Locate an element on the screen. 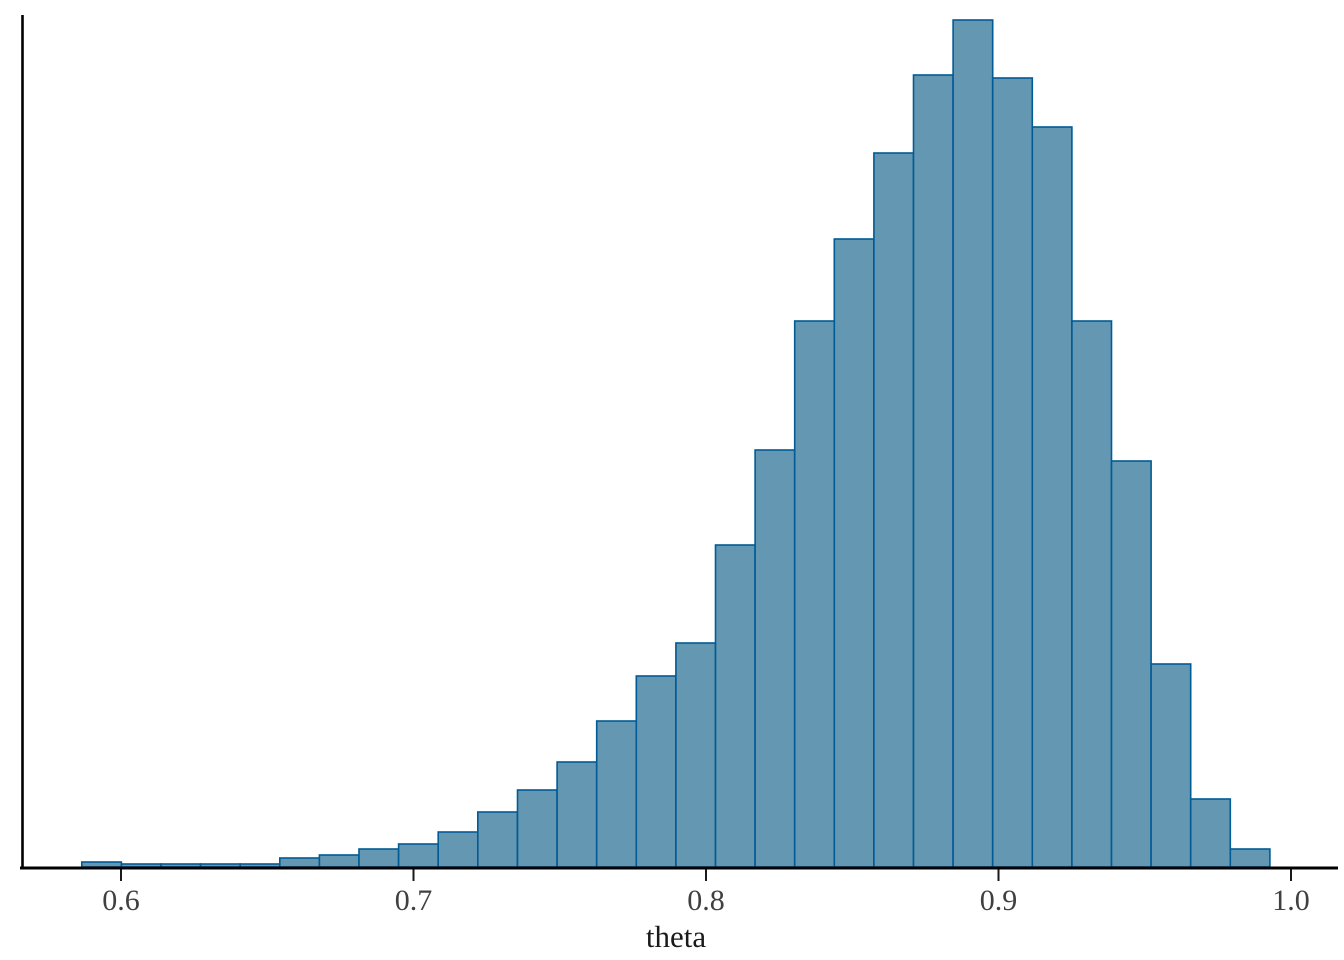 This screenshot has width=1344, height=960. x-axis-tick-label: 1.0 is located at coordinates (1291, 900).